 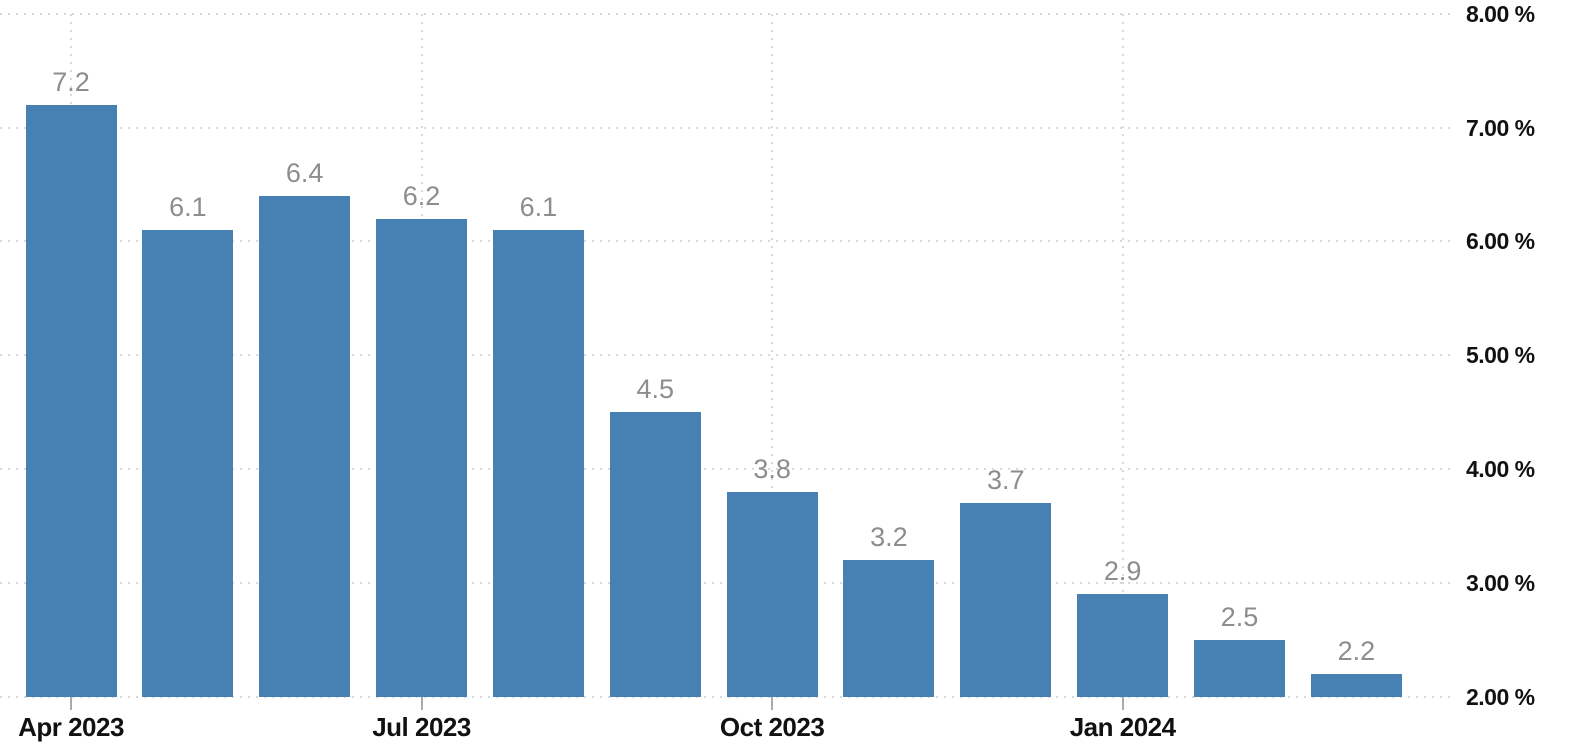 I want to click on bar-value-label: 2.2, so click(x=1356, y=651).